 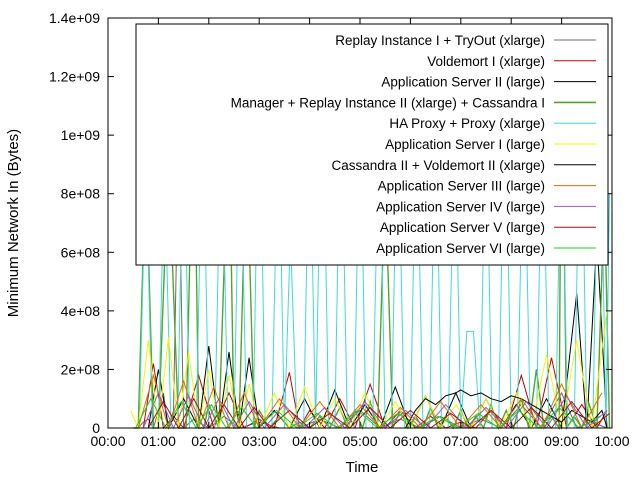 What do you see at coordinates (359, 441) in the screenshot?
I see `x-tick-label: 05:00` at bounding box center [359, 441].